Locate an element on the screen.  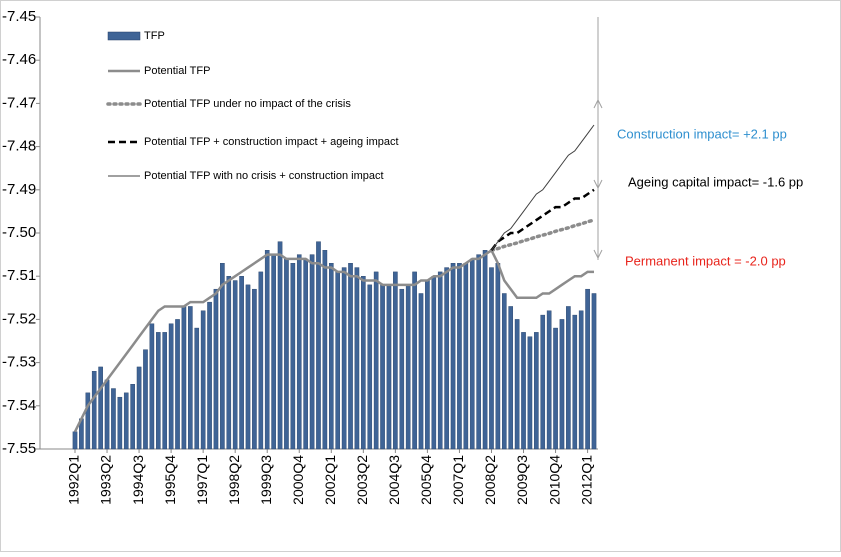
legend-label: TFP is located at coordinates (154, 36).